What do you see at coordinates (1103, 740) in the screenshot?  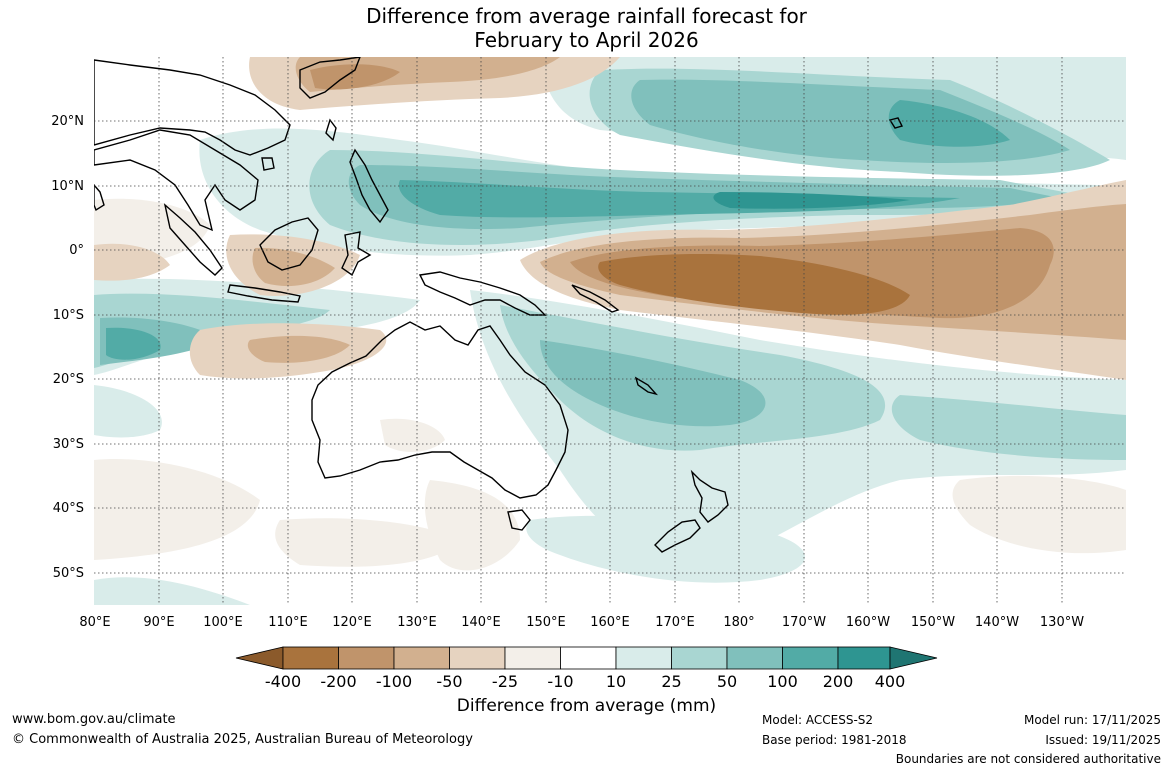 I see `issued-text: Issued: 19/11/2025` at bounding box center [1103, 740].